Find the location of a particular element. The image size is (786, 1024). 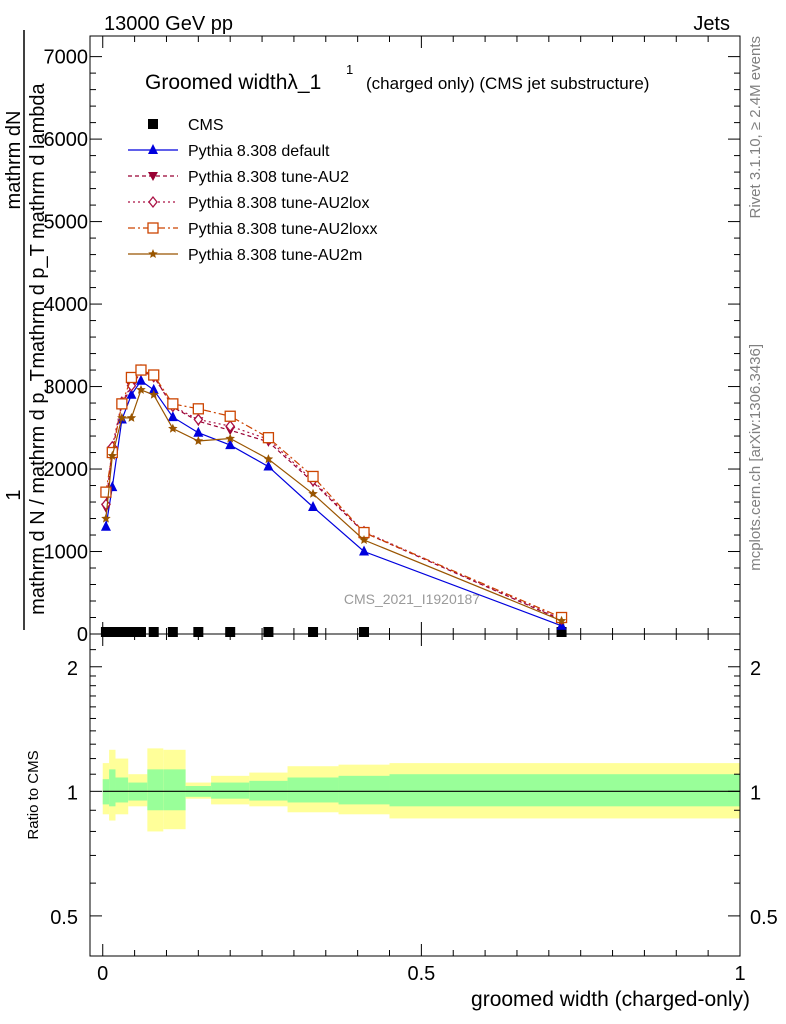

rivet-label: Rivet 3.1.10, ≥ 2.4M events is located at coordinates (755, 127).